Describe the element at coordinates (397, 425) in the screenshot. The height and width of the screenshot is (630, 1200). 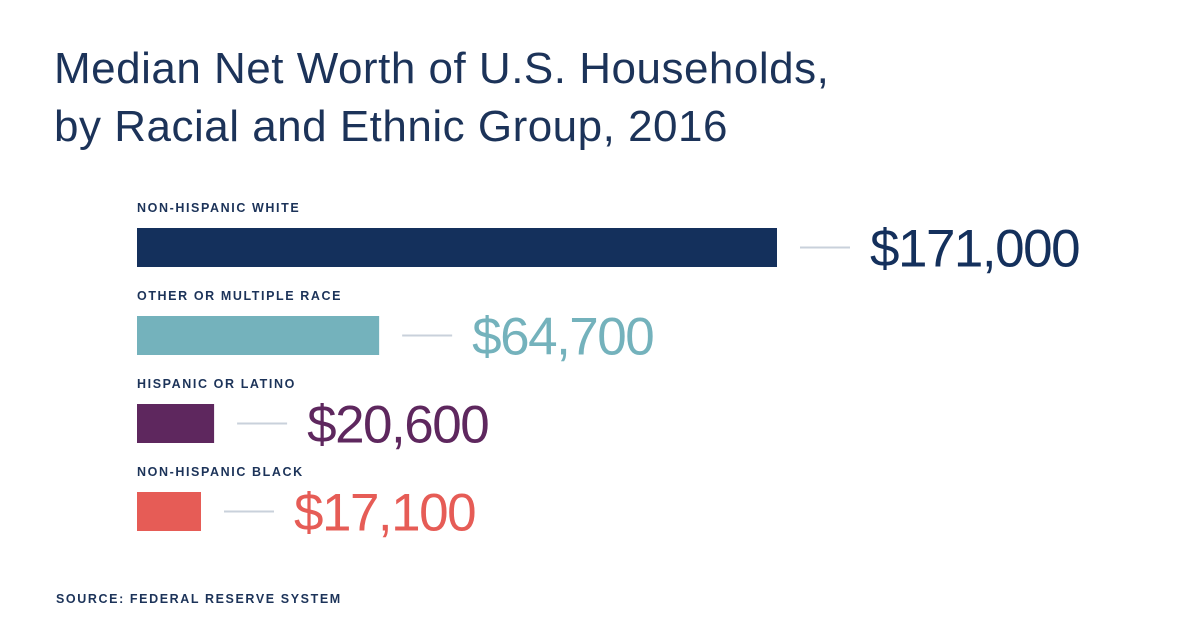
I see `value-label: $20,600` at that location.